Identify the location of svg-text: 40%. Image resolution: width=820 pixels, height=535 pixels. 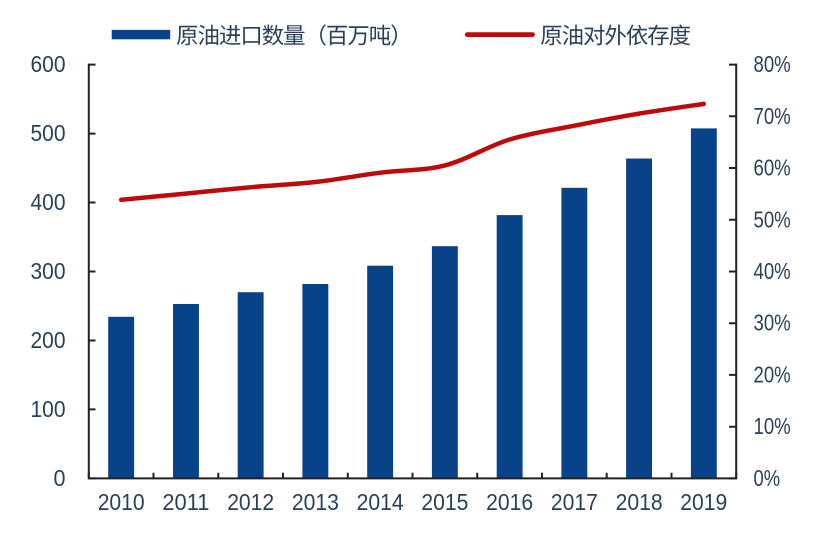
(772, 271).